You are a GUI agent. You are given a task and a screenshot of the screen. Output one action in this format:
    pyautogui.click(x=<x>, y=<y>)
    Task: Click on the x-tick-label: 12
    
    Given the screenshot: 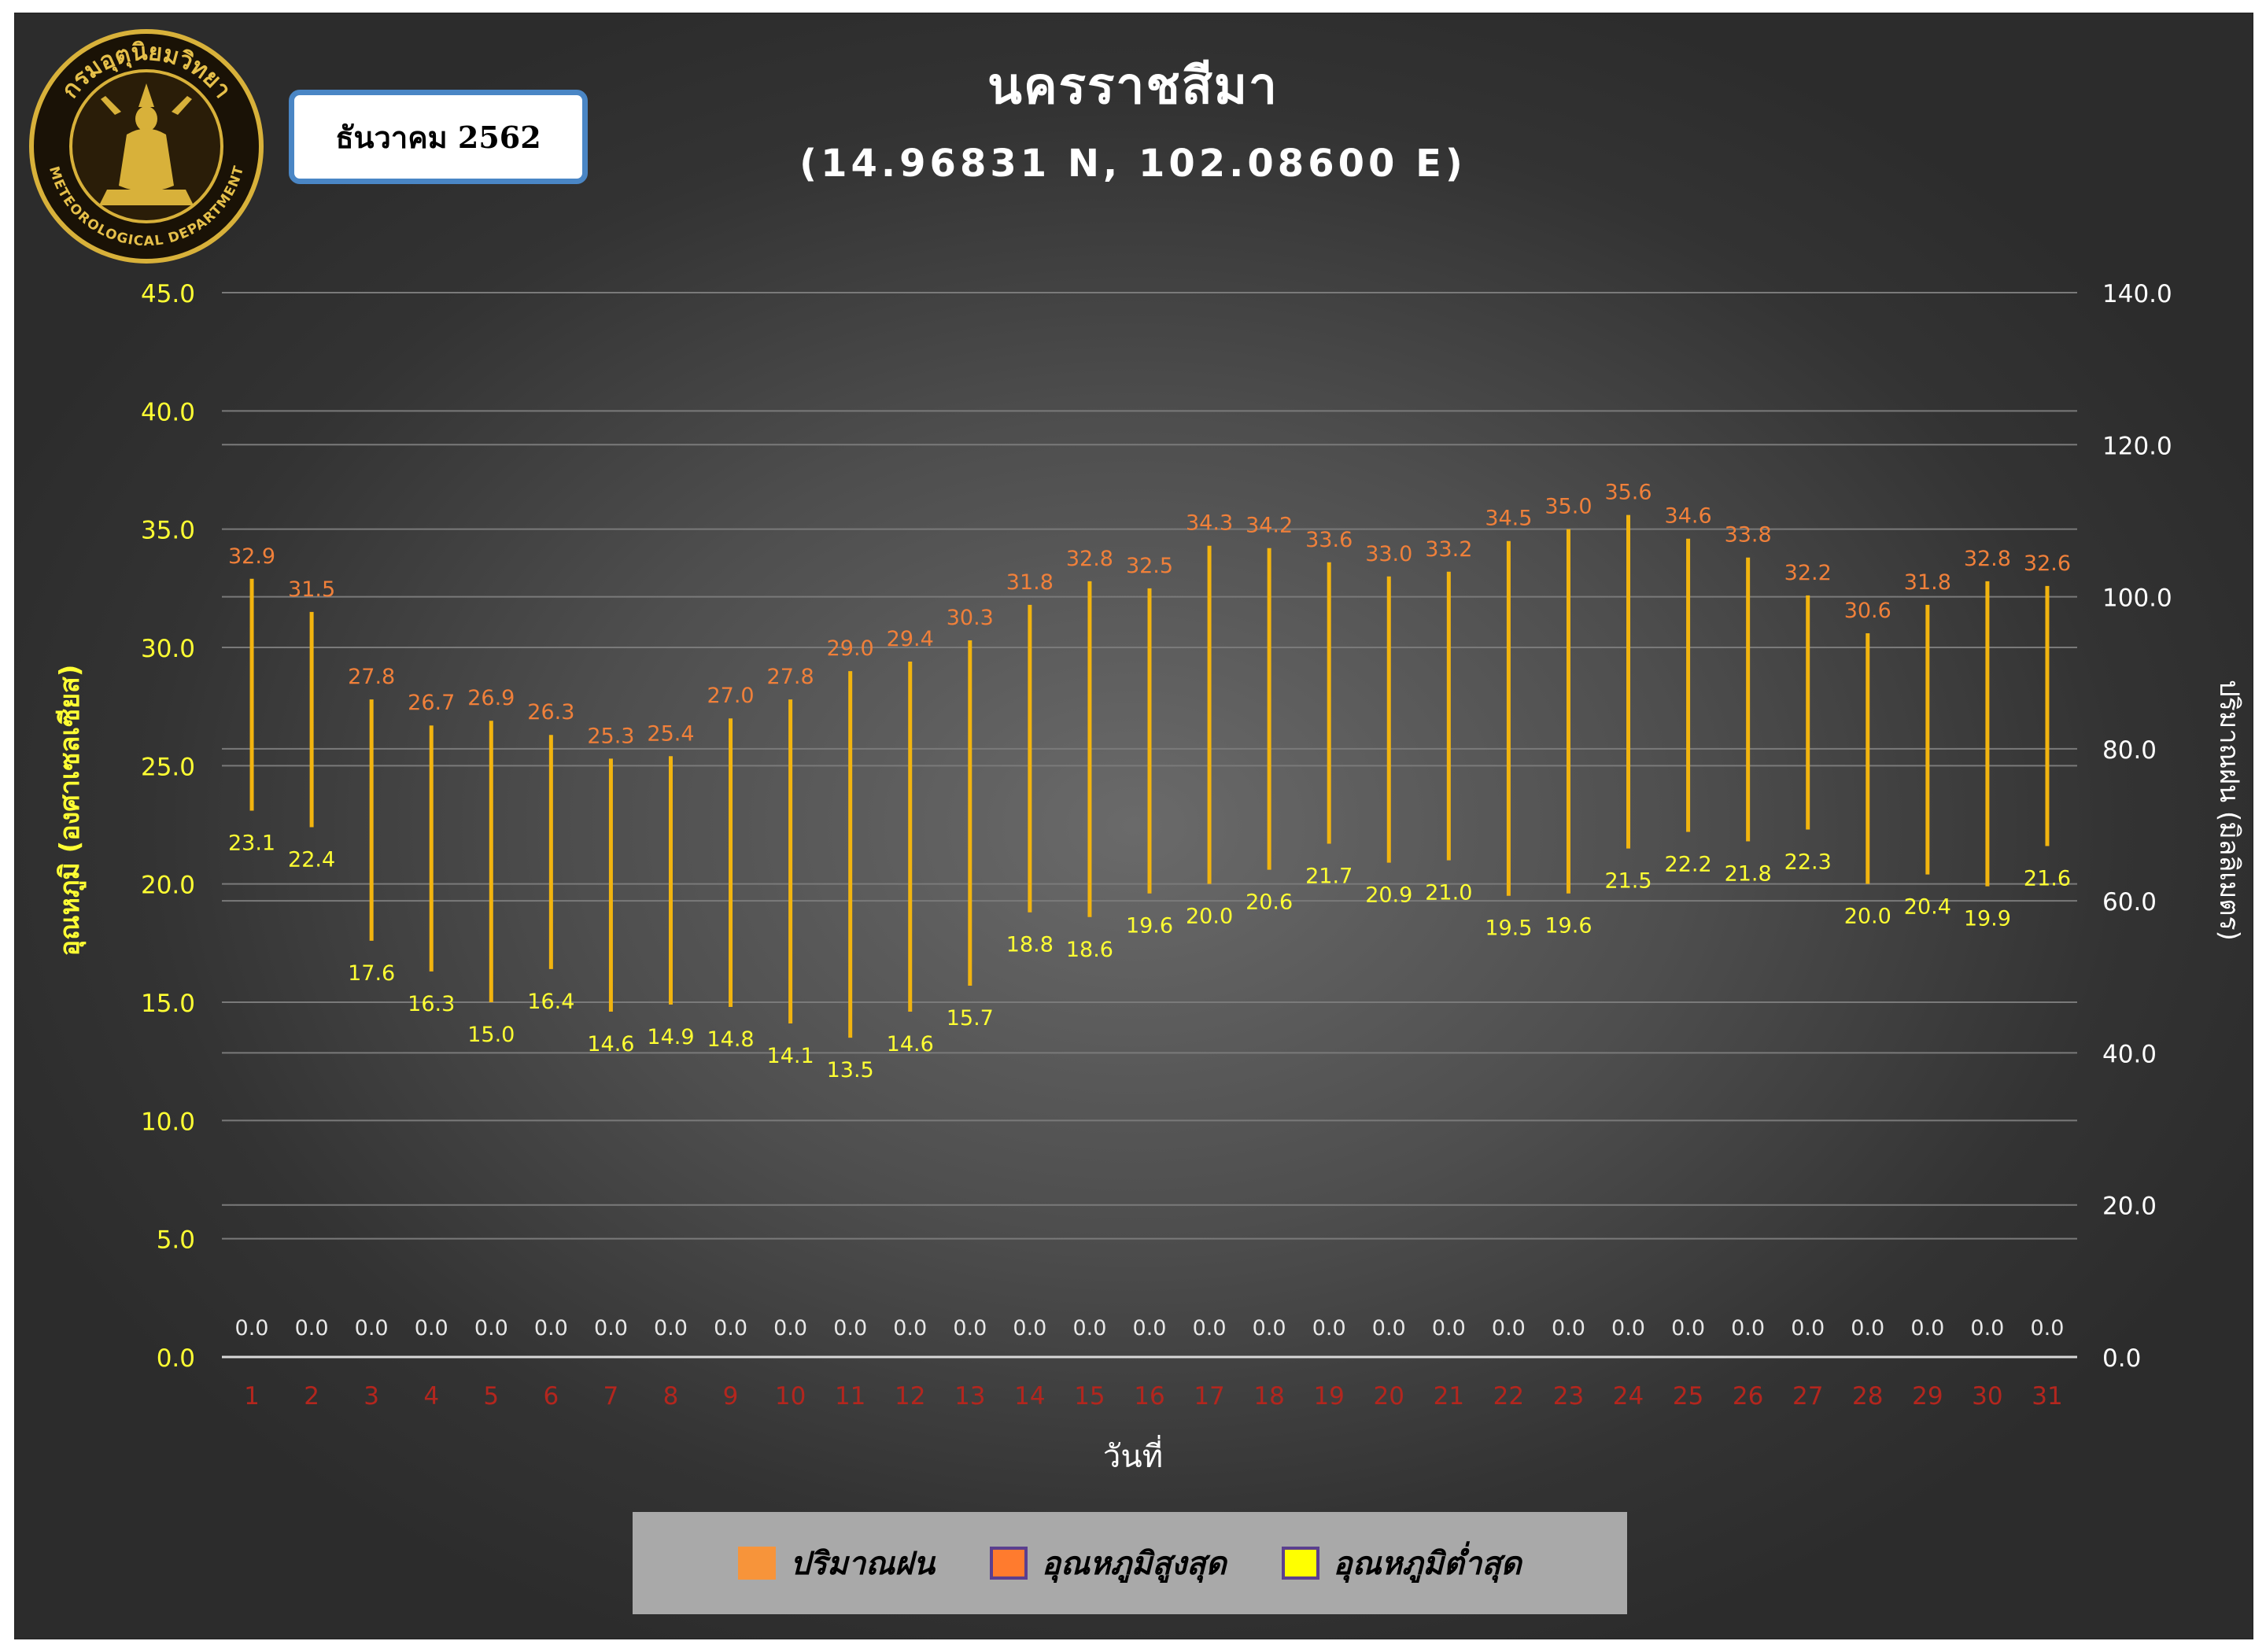 What is the action you would take?
    pyautogui.click(x=910, y=1396)
    